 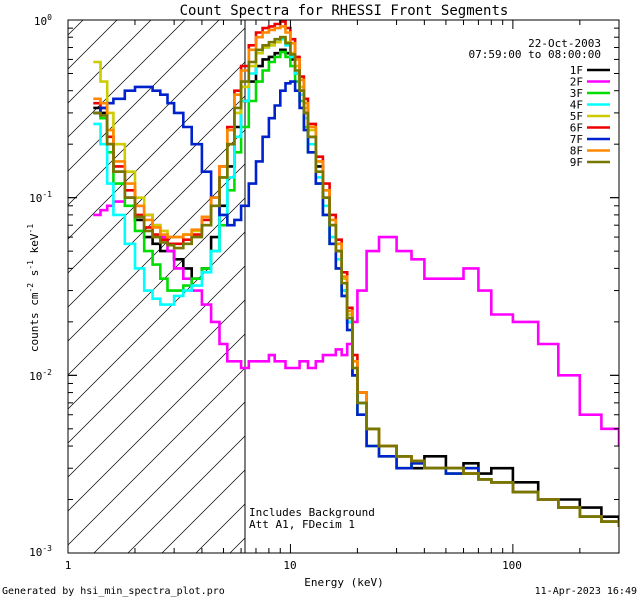 I want to click on chart-title: Count Spectra for RHESSI Front Segments, so click(x=344, y=11).